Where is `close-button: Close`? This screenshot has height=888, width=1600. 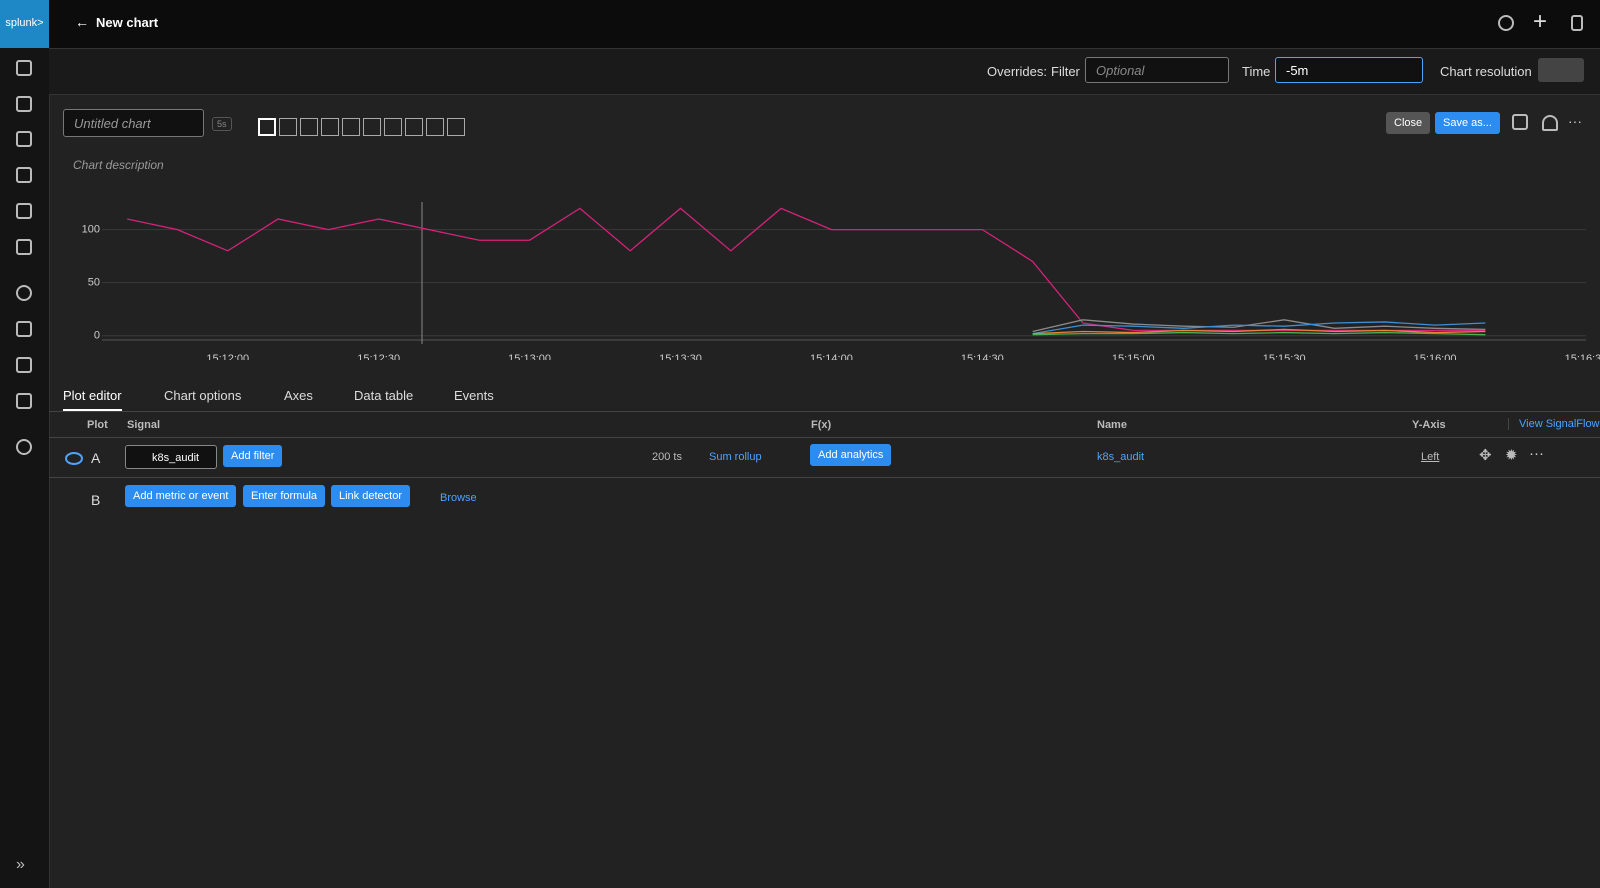 close-button: Close is located at coordinates (1408, 123).